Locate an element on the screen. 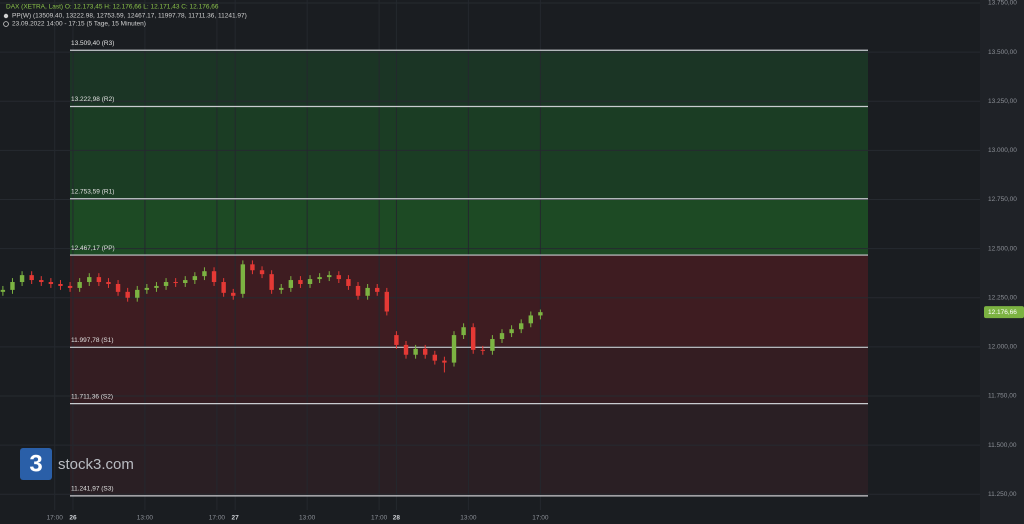 This screenshot has height=524, width=1024. pivot-label: 12.467,17 (PP) is located at coordinates (93, 248).